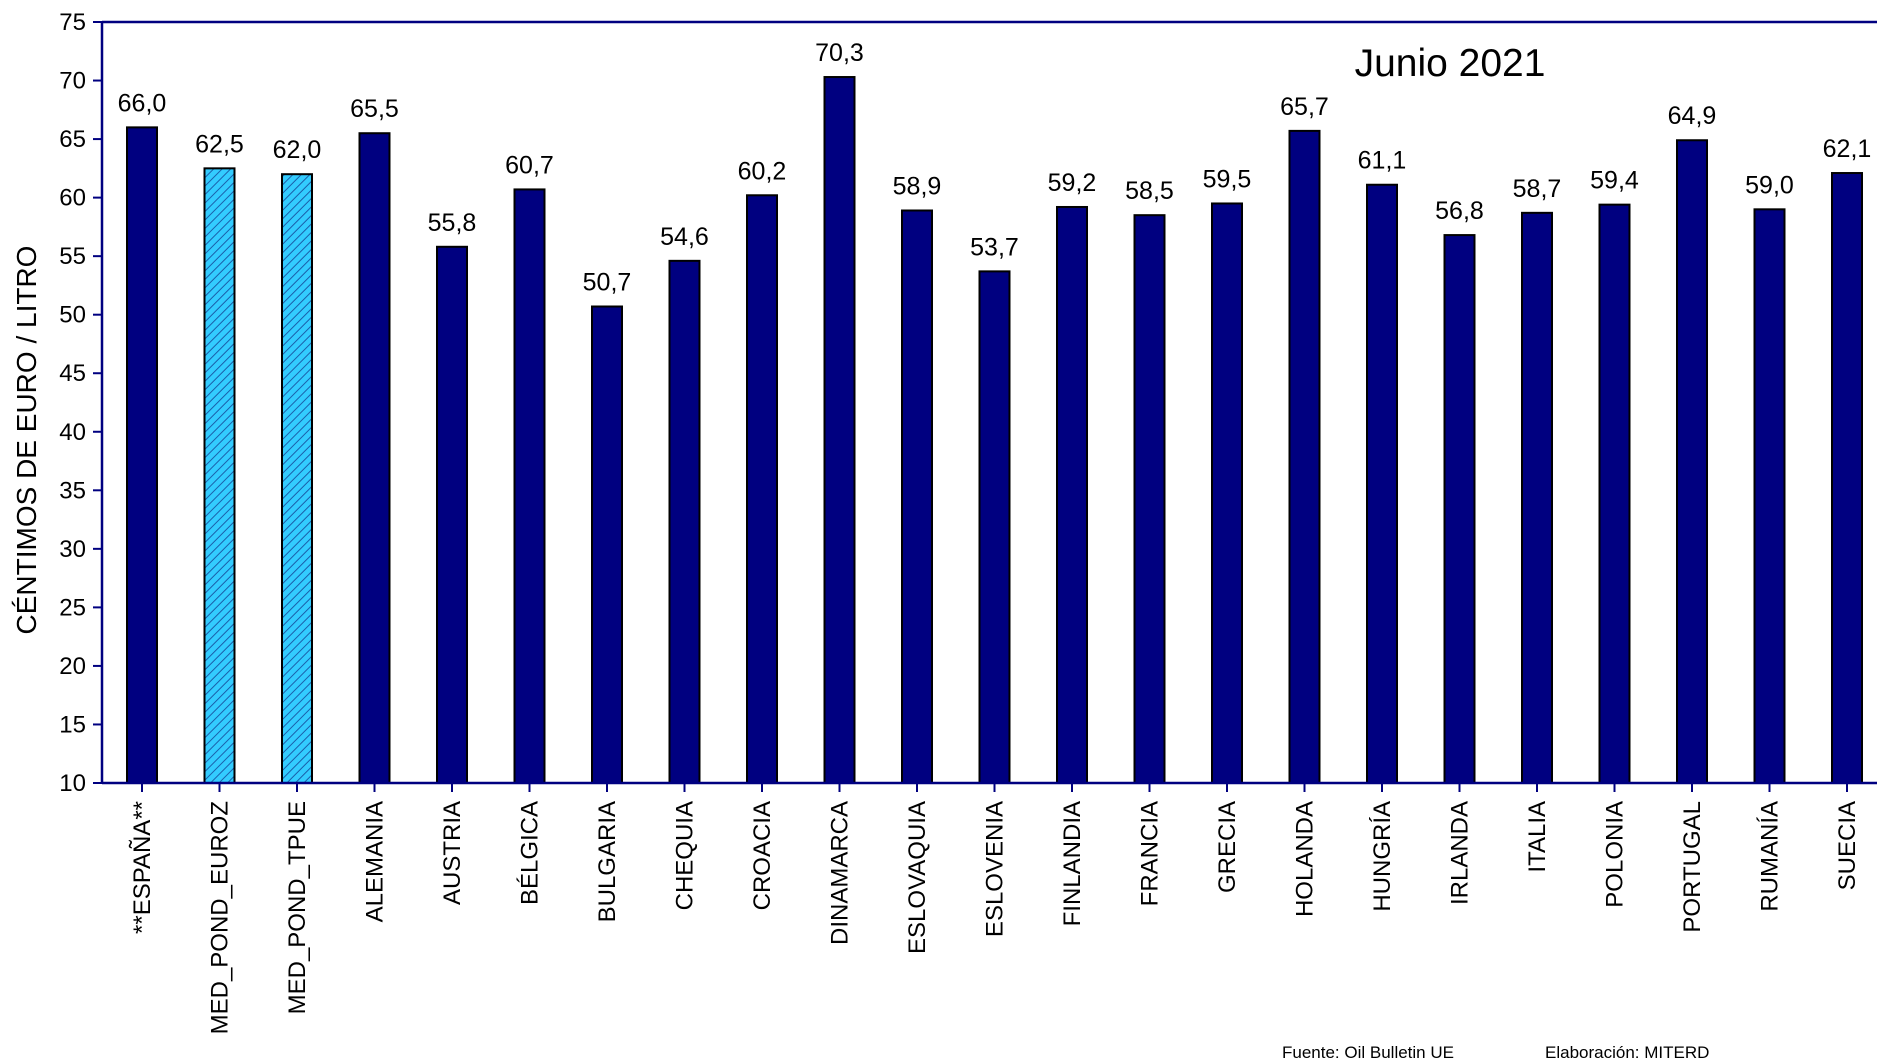 This screenshot has height=1058, width=1877. I want to click on x-tick-label: SUECIA, so click(1847, 845).